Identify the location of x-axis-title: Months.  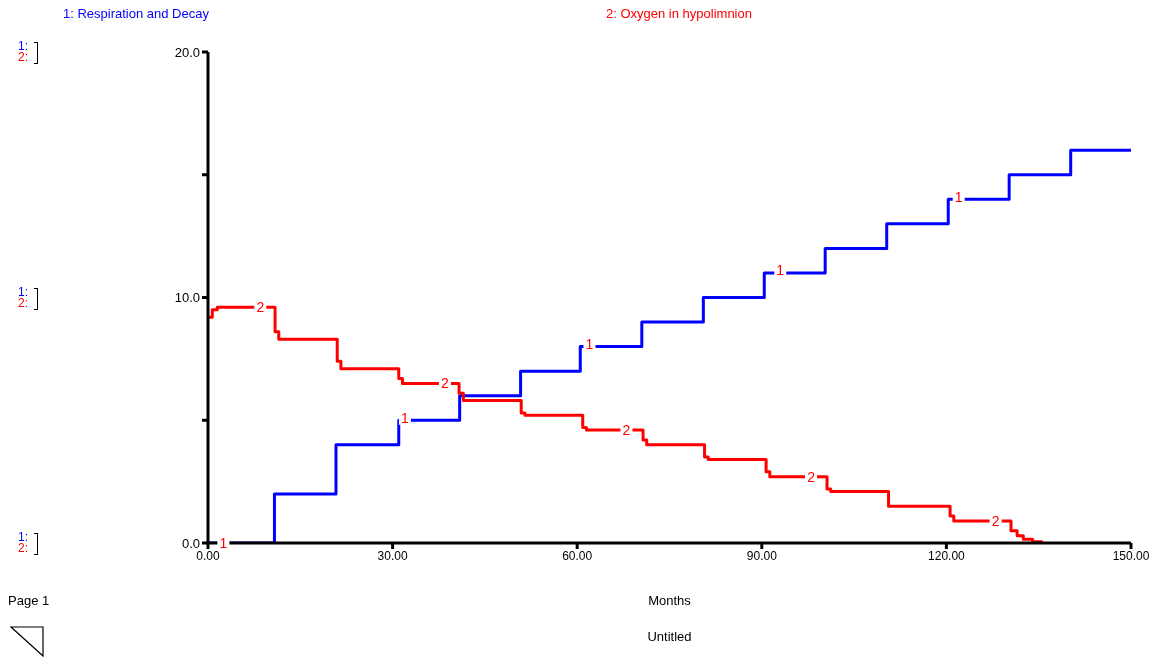
(669, 600).